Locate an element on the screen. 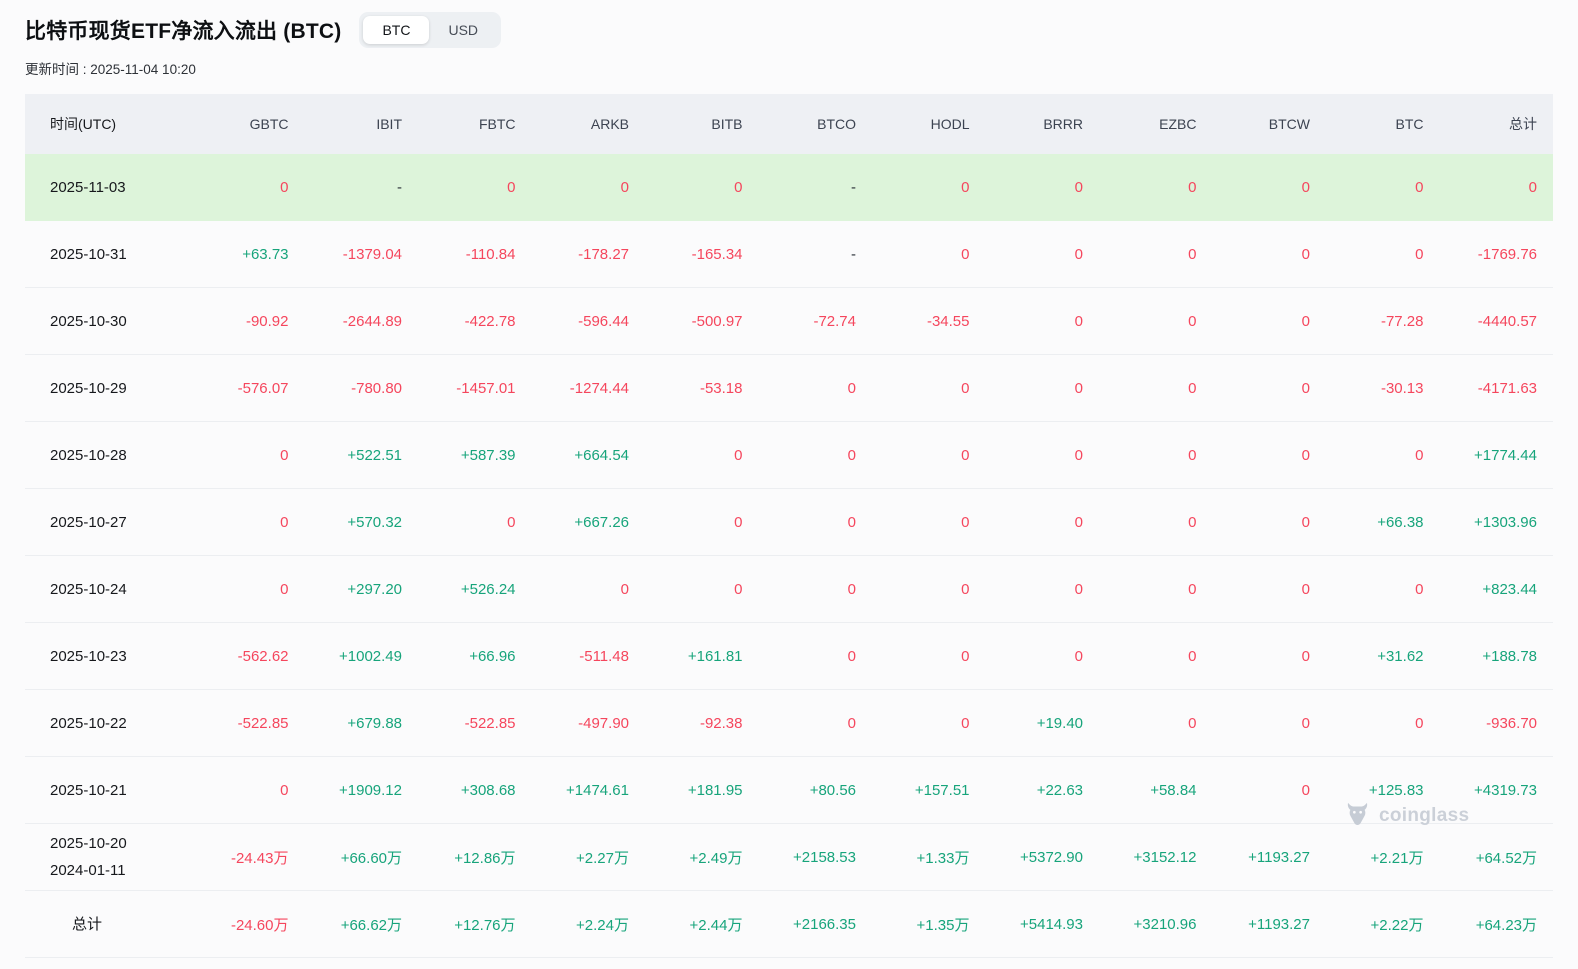  date-cell: 2025-10-24 is located at coordinates (88, 589).